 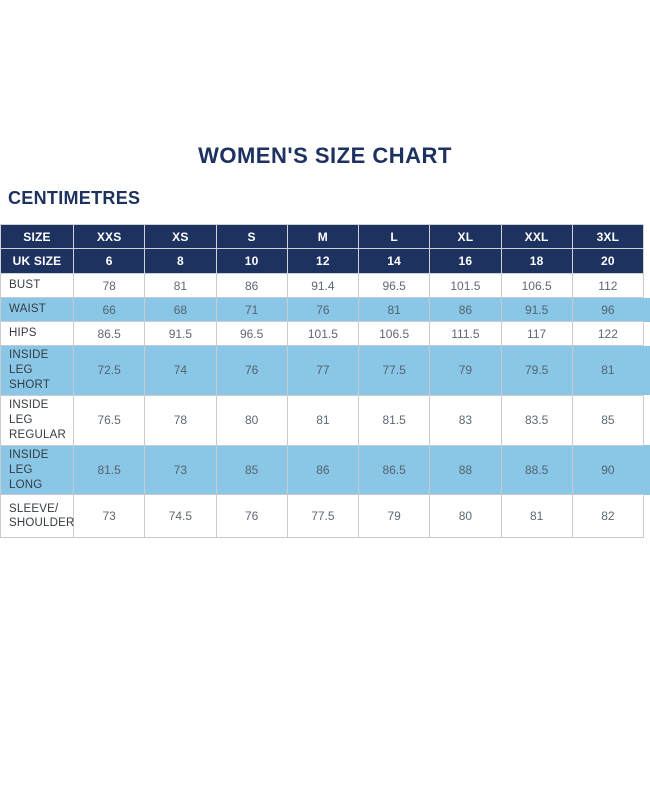 I want to click on table-row-waist: WAIST 66 68 71 76 81 86 91.5 96, so click(x=322, y=309).